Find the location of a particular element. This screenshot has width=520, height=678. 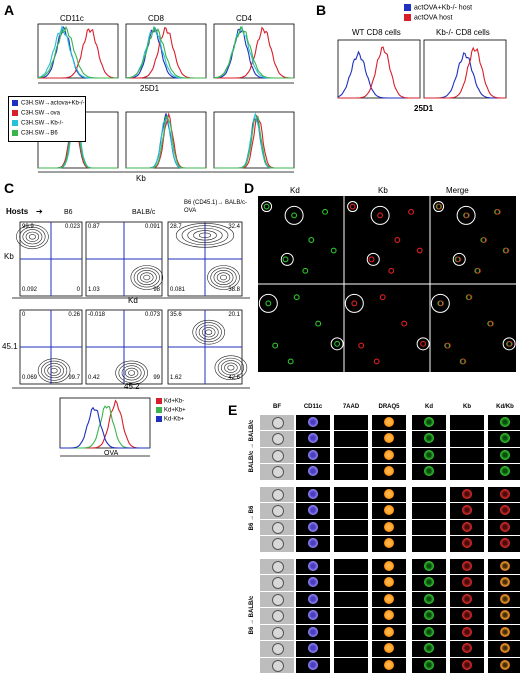

panel-a-hist-line is located at coordinates (253, 52).